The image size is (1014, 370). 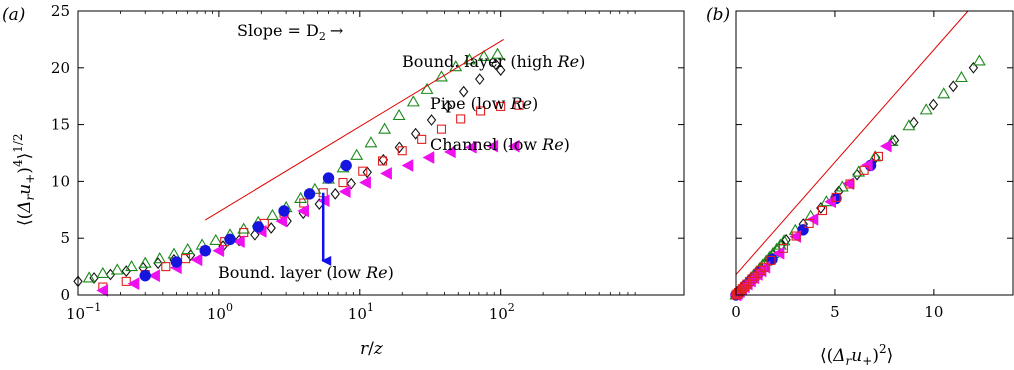 I want to click on legend-channel-low-re: Channel (low Re), so click(x=500, y=144).